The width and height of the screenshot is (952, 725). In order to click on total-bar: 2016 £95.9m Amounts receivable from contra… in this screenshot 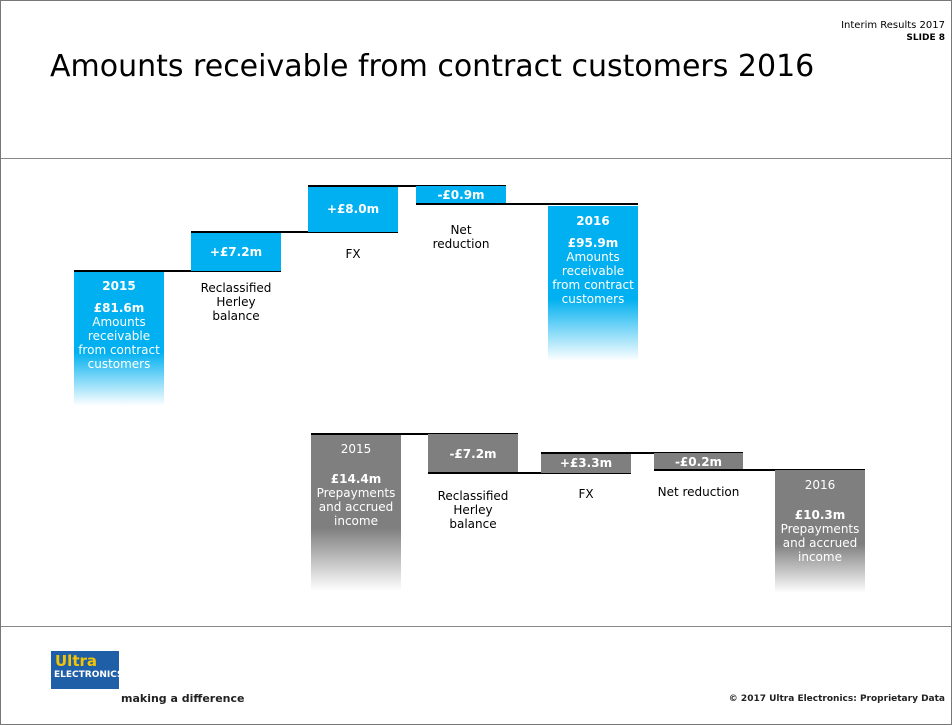, I will do `click(593, 283)`.